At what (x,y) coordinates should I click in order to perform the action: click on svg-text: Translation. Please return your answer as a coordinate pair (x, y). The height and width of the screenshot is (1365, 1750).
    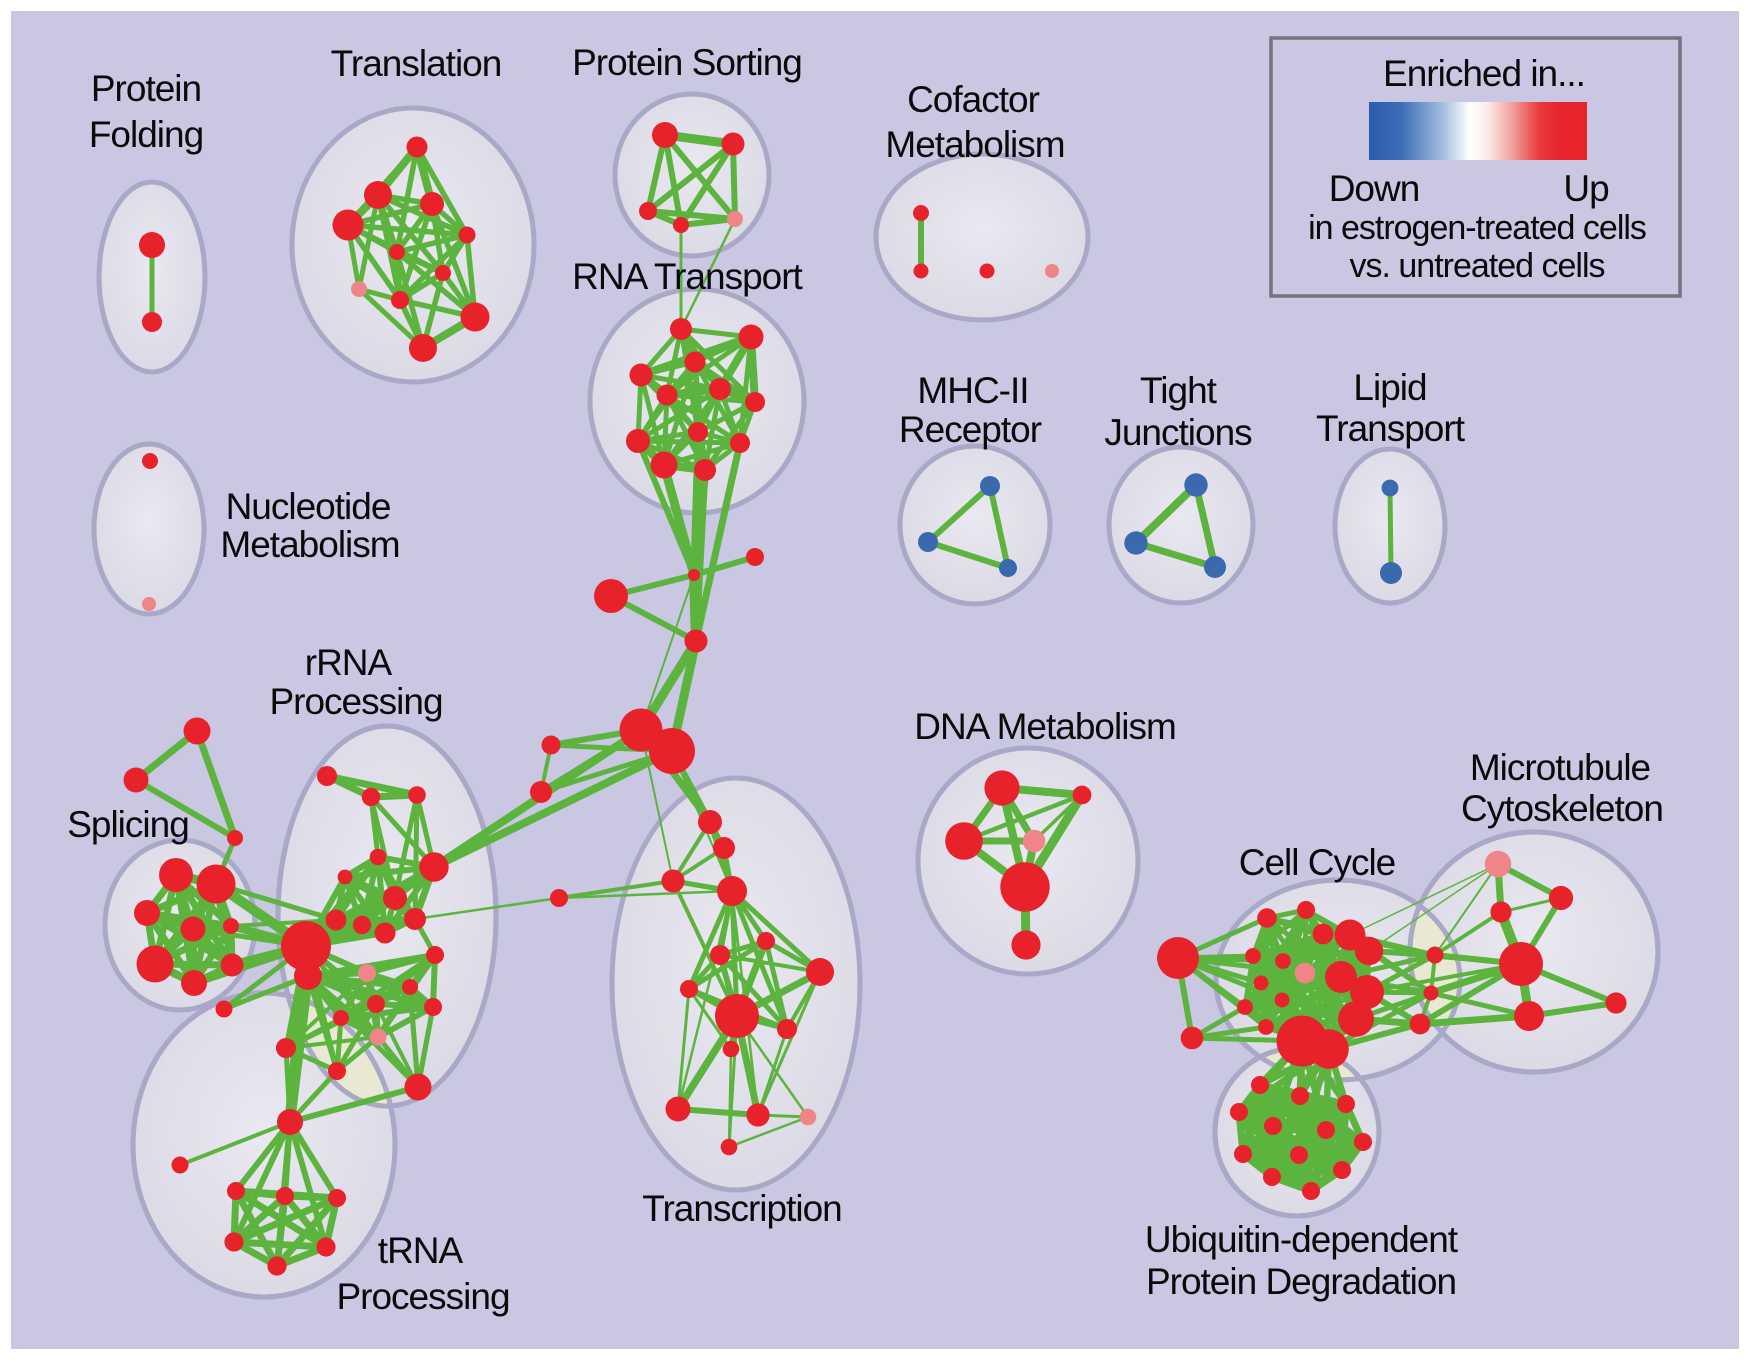
    Looking at the image, I should click on (416, 63).